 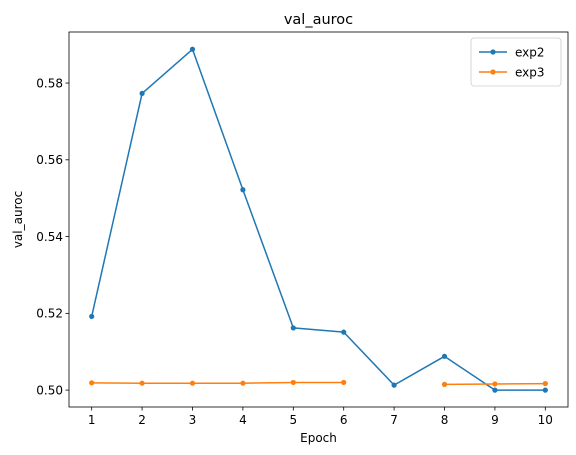 I want to click on x-tick-label: 1, so click(x=92, y=420).